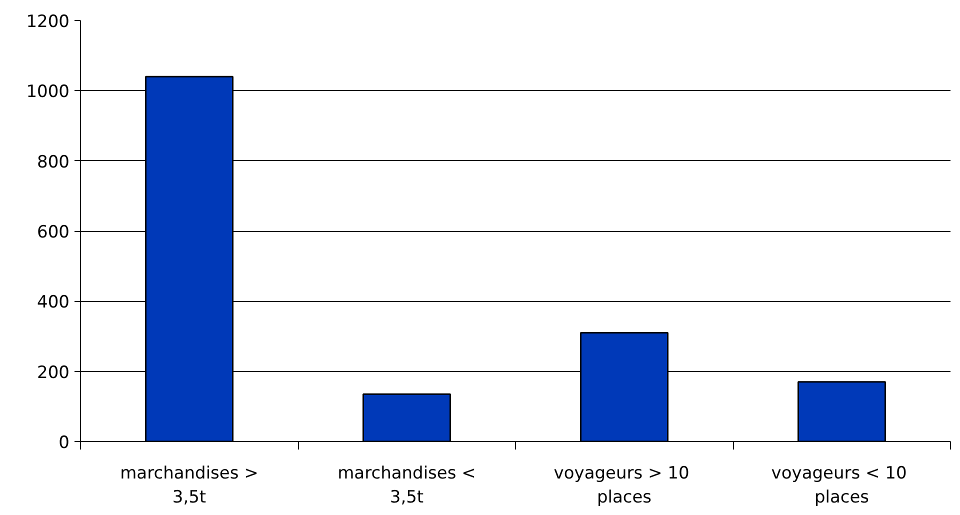  I want to click on y-tick-label: 600, so click(53, 232).